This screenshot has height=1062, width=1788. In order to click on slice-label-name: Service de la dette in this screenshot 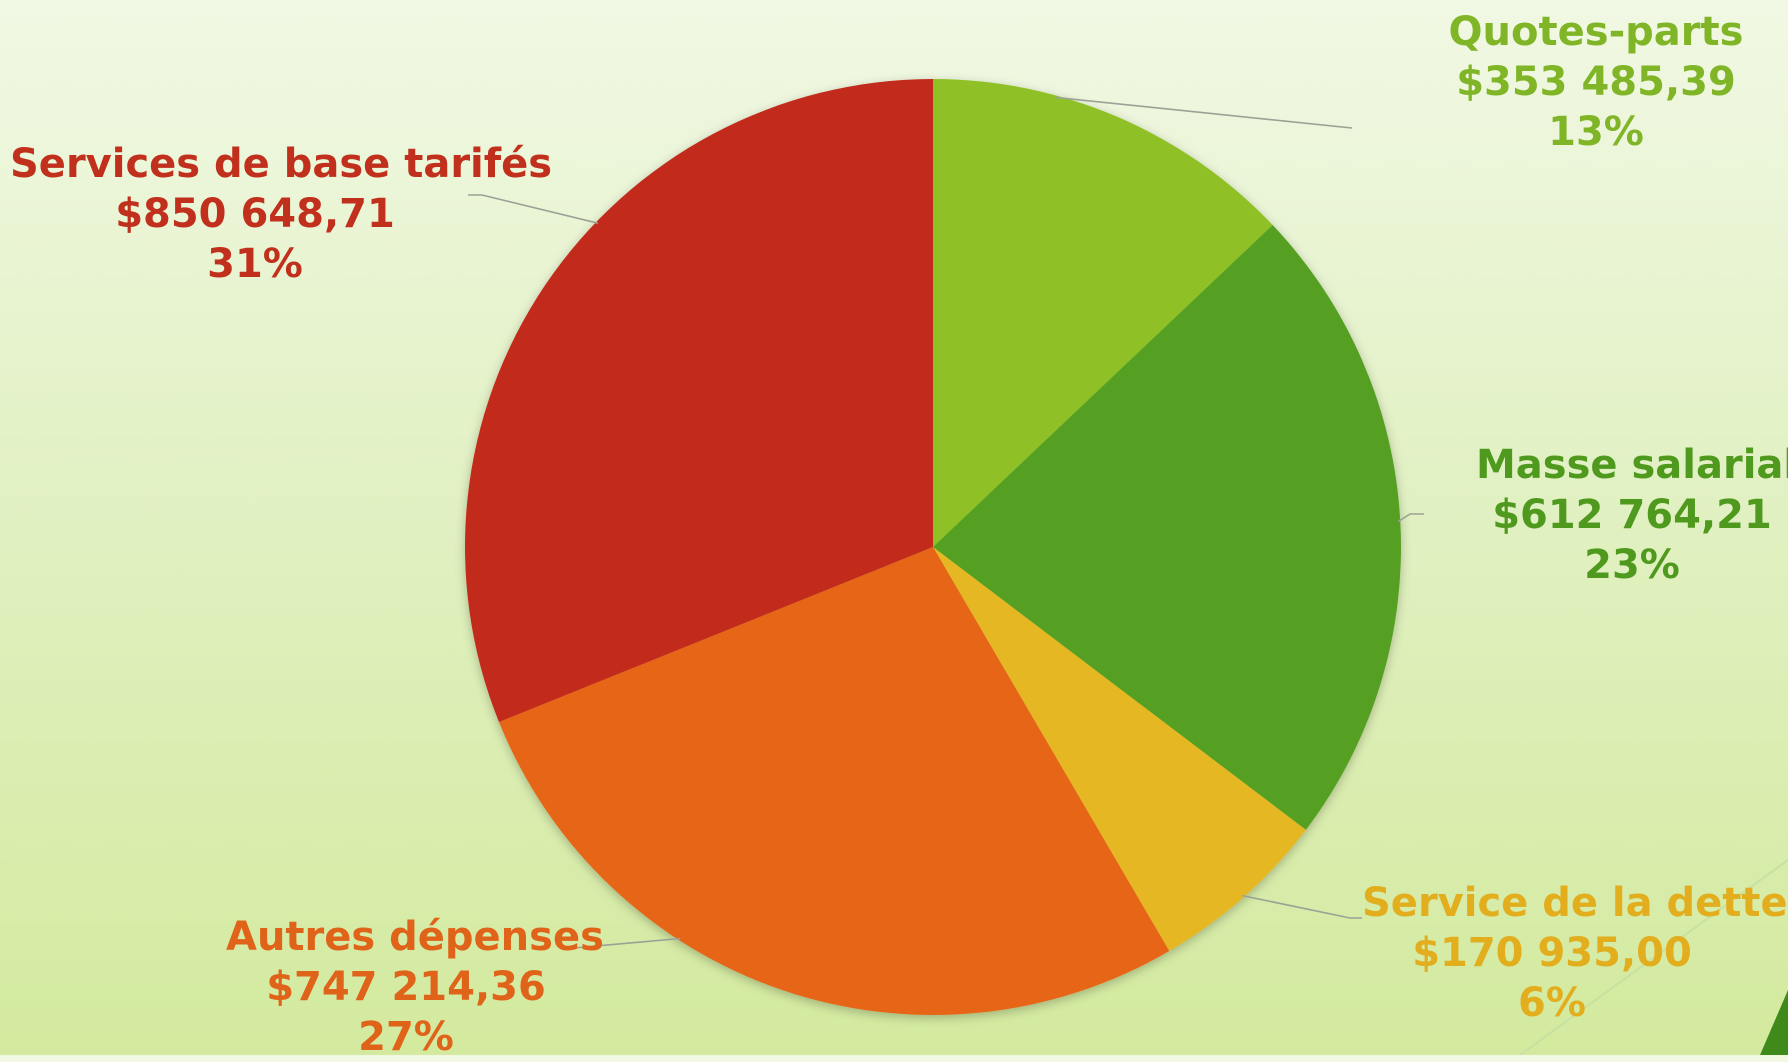, I will do `click(1575, 903)`.